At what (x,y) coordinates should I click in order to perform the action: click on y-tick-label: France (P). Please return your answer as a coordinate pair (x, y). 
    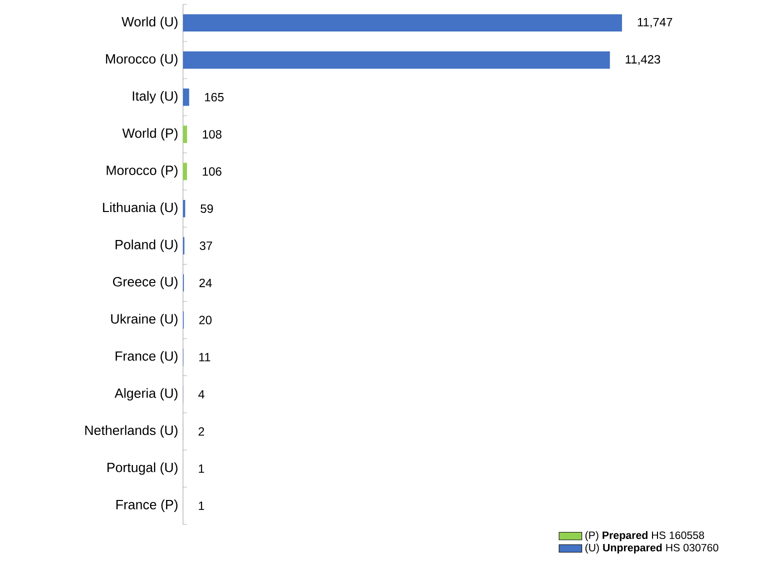
    Looking at the image, I should click on (147, 506).